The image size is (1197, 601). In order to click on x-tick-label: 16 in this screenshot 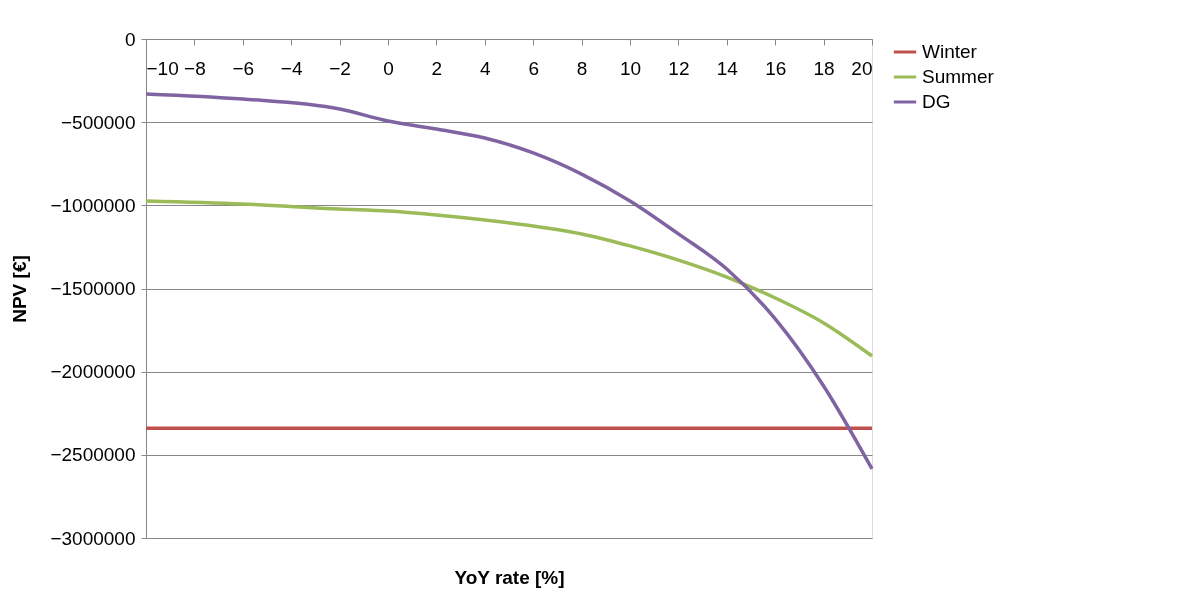, I will do `click(776, 68)`.